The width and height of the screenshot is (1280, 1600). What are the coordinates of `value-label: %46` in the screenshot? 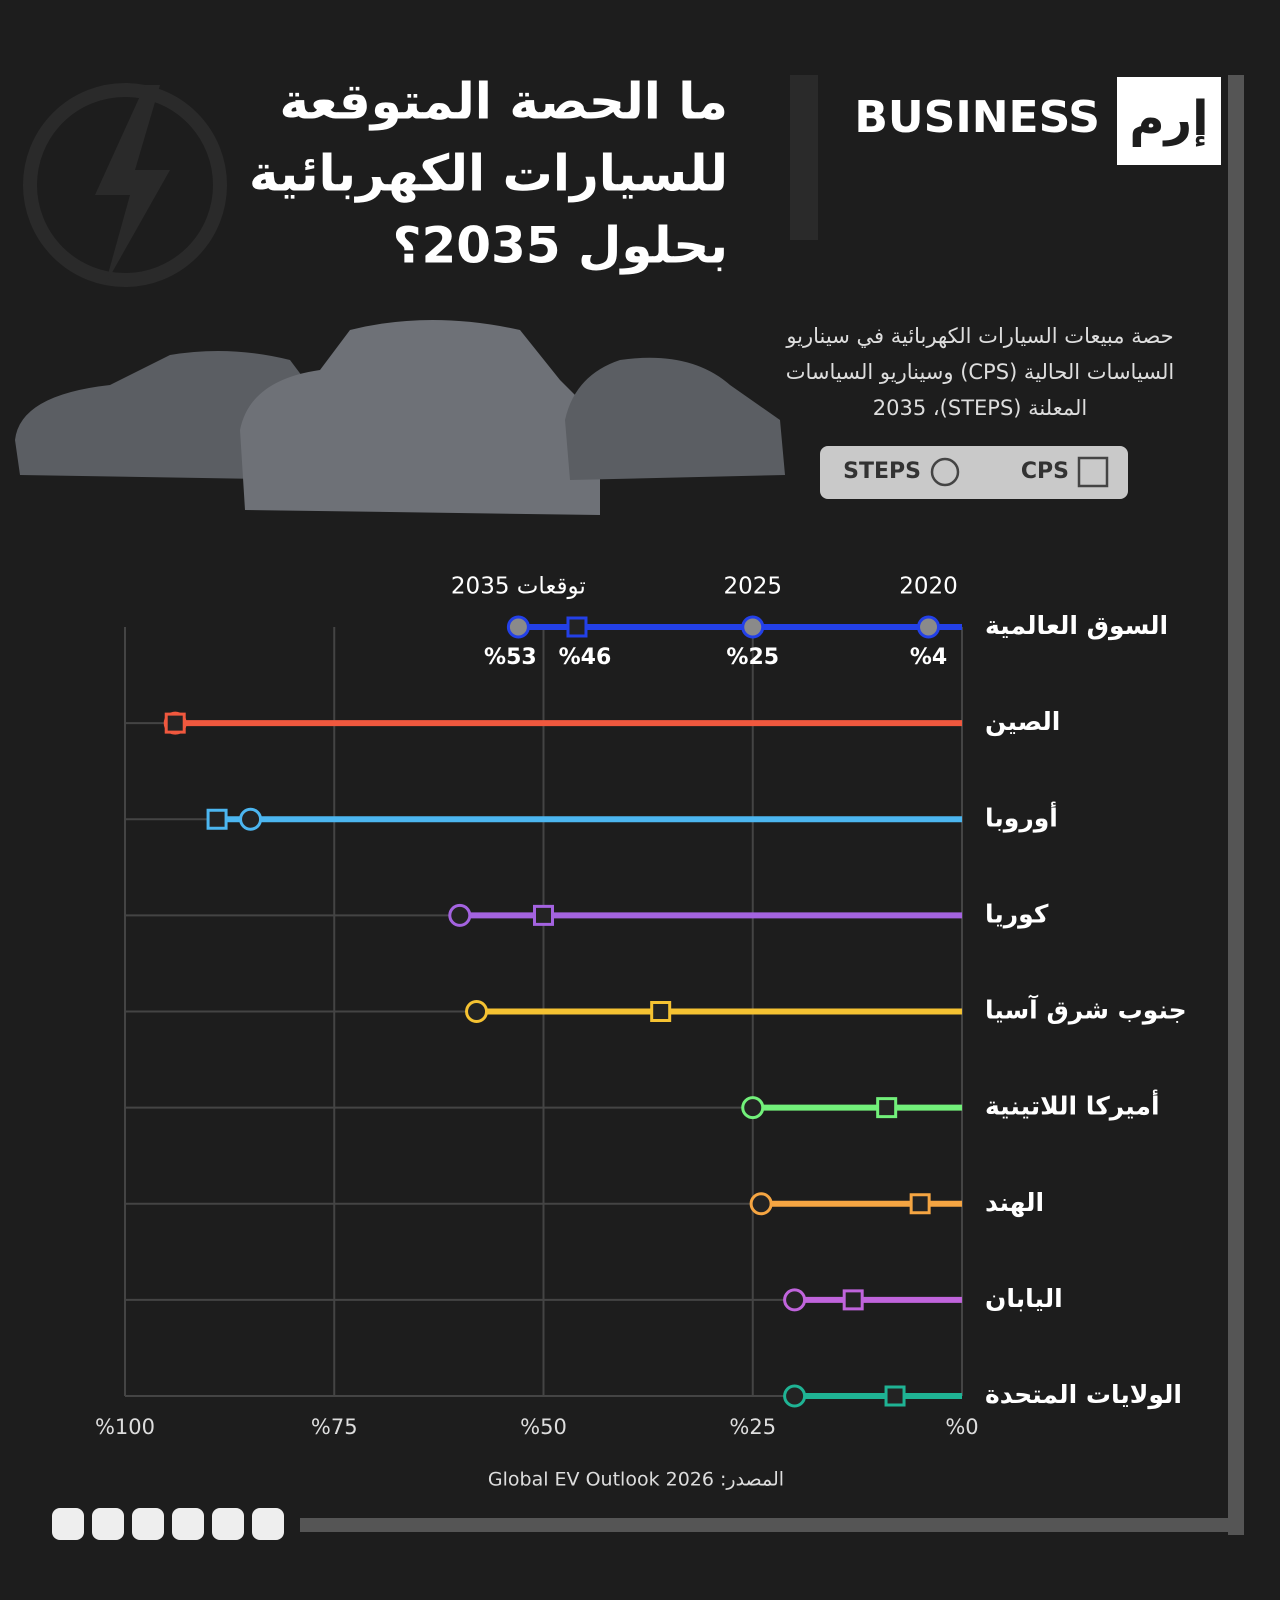 It's located at (585, 657).